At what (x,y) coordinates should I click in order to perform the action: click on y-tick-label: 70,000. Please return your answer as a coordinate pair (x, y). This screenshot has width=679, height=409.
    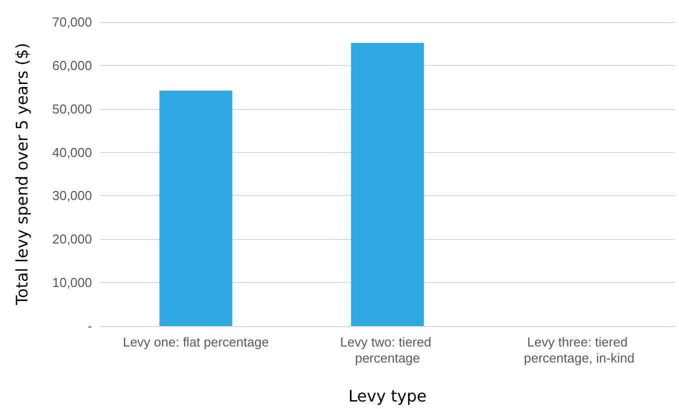
    Looking at the image, I should click on (72, 22).